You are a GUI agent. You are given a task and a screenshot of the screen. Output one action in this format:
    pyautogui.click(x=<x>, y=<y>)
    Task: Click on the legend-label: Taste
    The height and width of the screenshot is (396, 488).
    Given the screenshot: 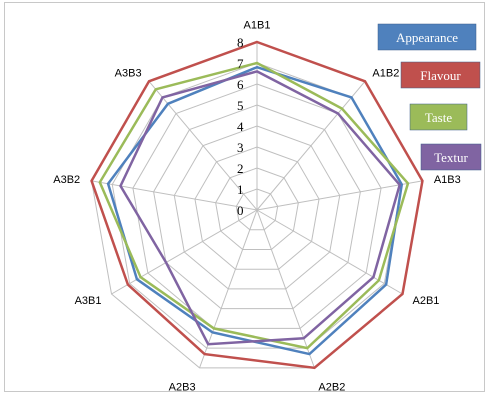 What is the action you would take?
    pyautogui.click(x=438, y=117)
    